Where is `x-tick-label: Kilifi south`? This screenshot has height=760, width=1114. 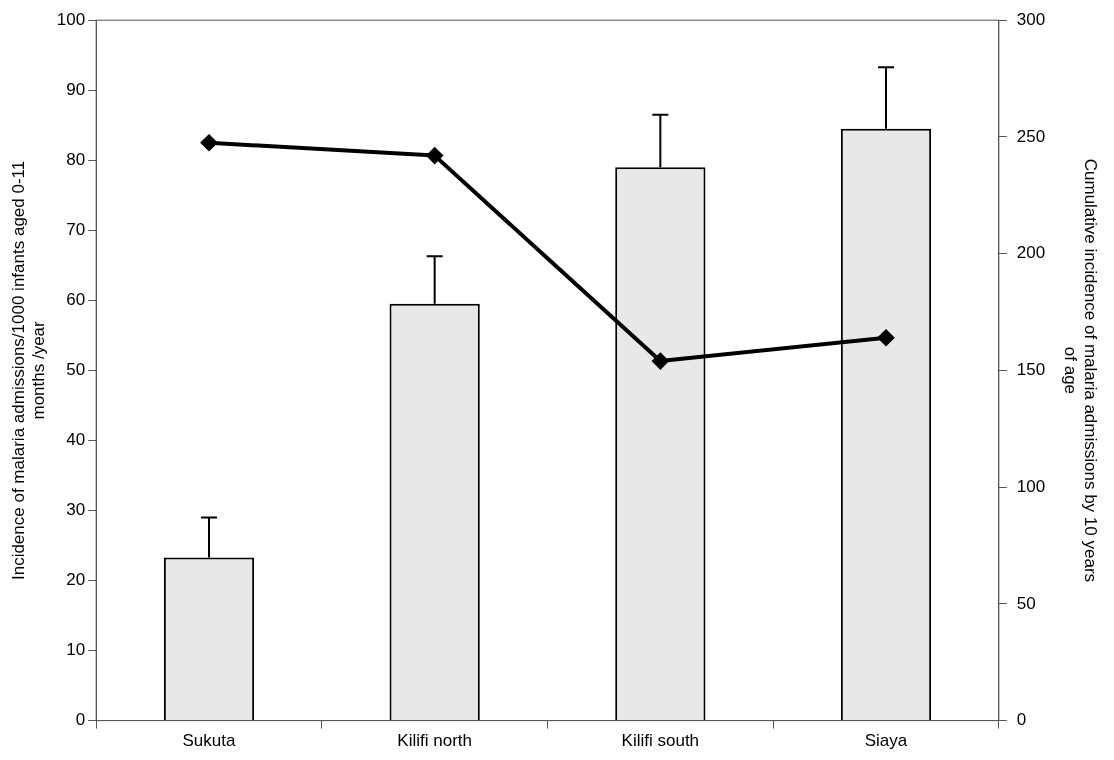
x-tick-label: Kilifi south is located at coordinates (660, 741).